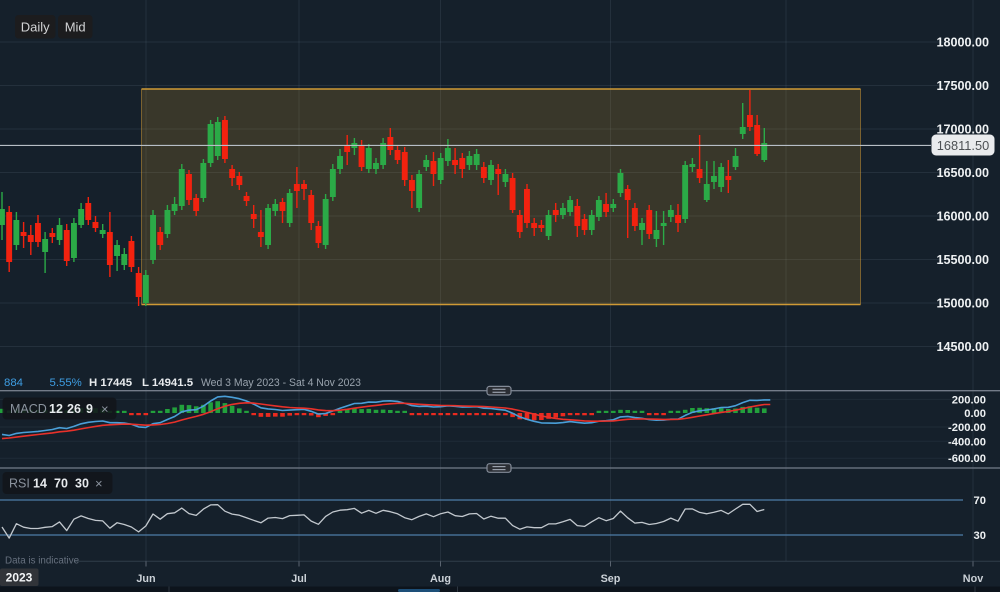 The width and height of the screenshot is (1000, 592). What do you see at coordinates (962, 304) in the screenshot?
I see `svg-text: 15000.00` at bounding box center [962, 304].